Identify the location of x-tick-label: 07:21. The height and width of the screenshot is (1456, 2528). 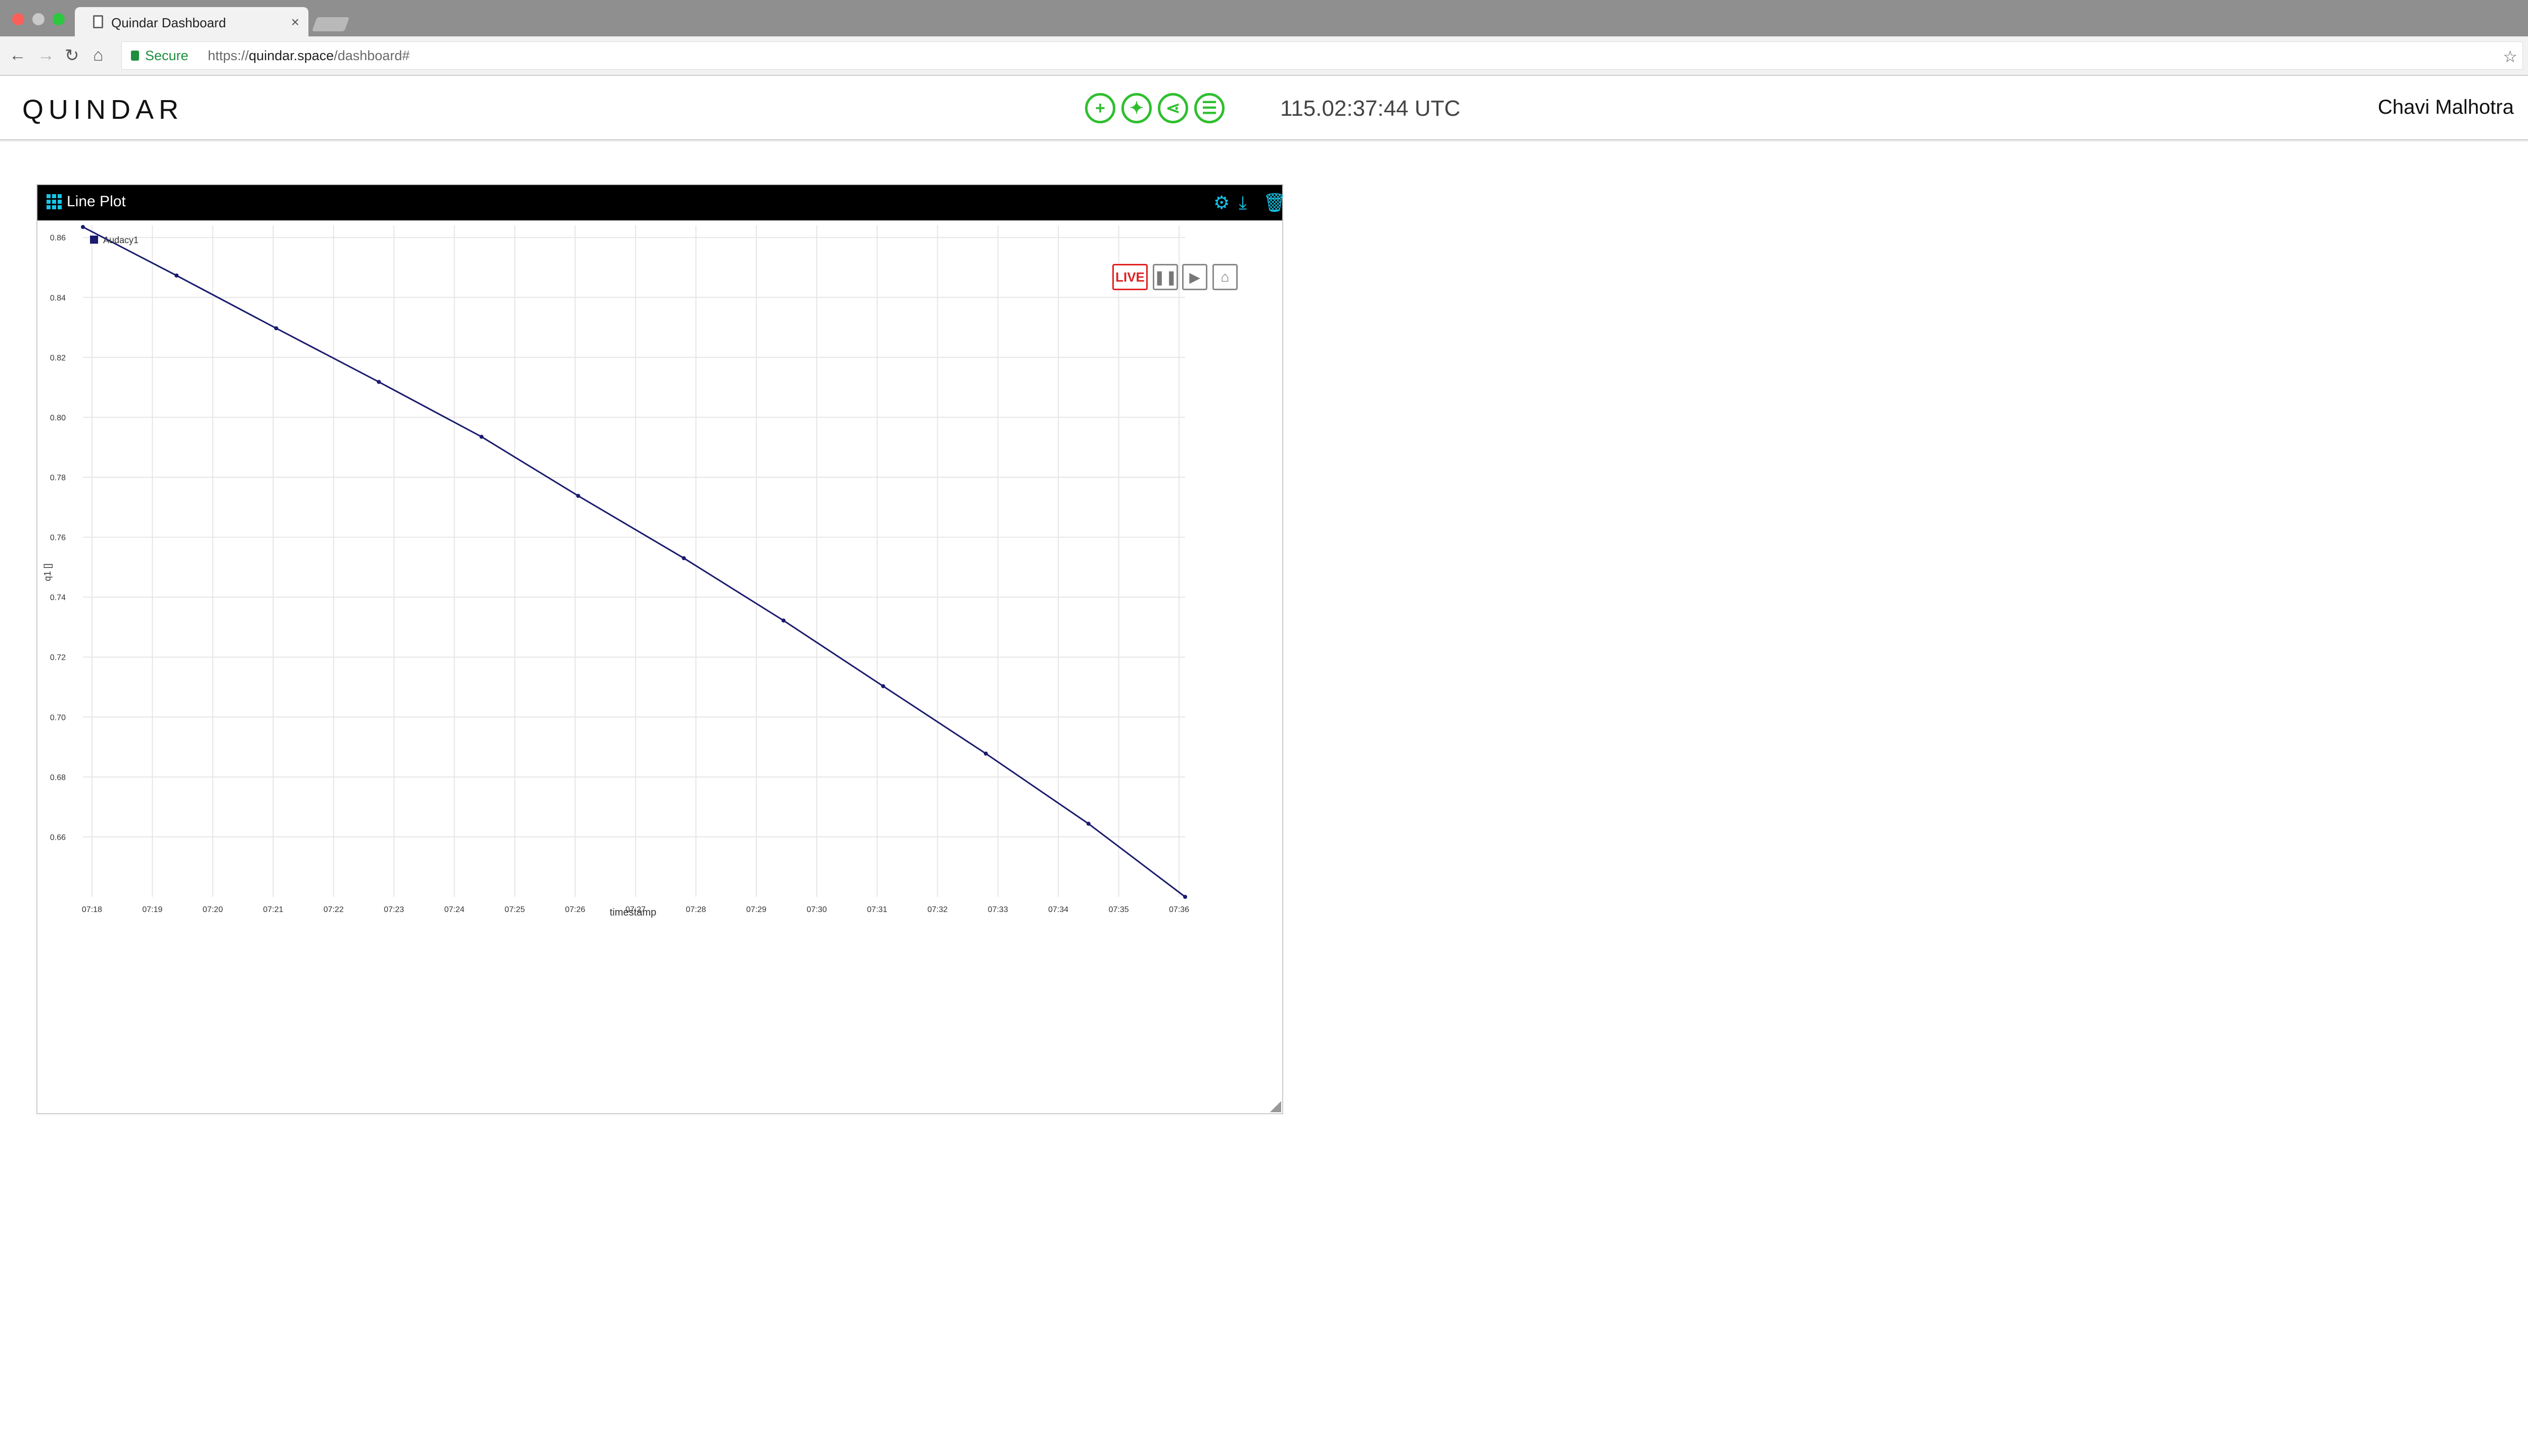
(273, 909).